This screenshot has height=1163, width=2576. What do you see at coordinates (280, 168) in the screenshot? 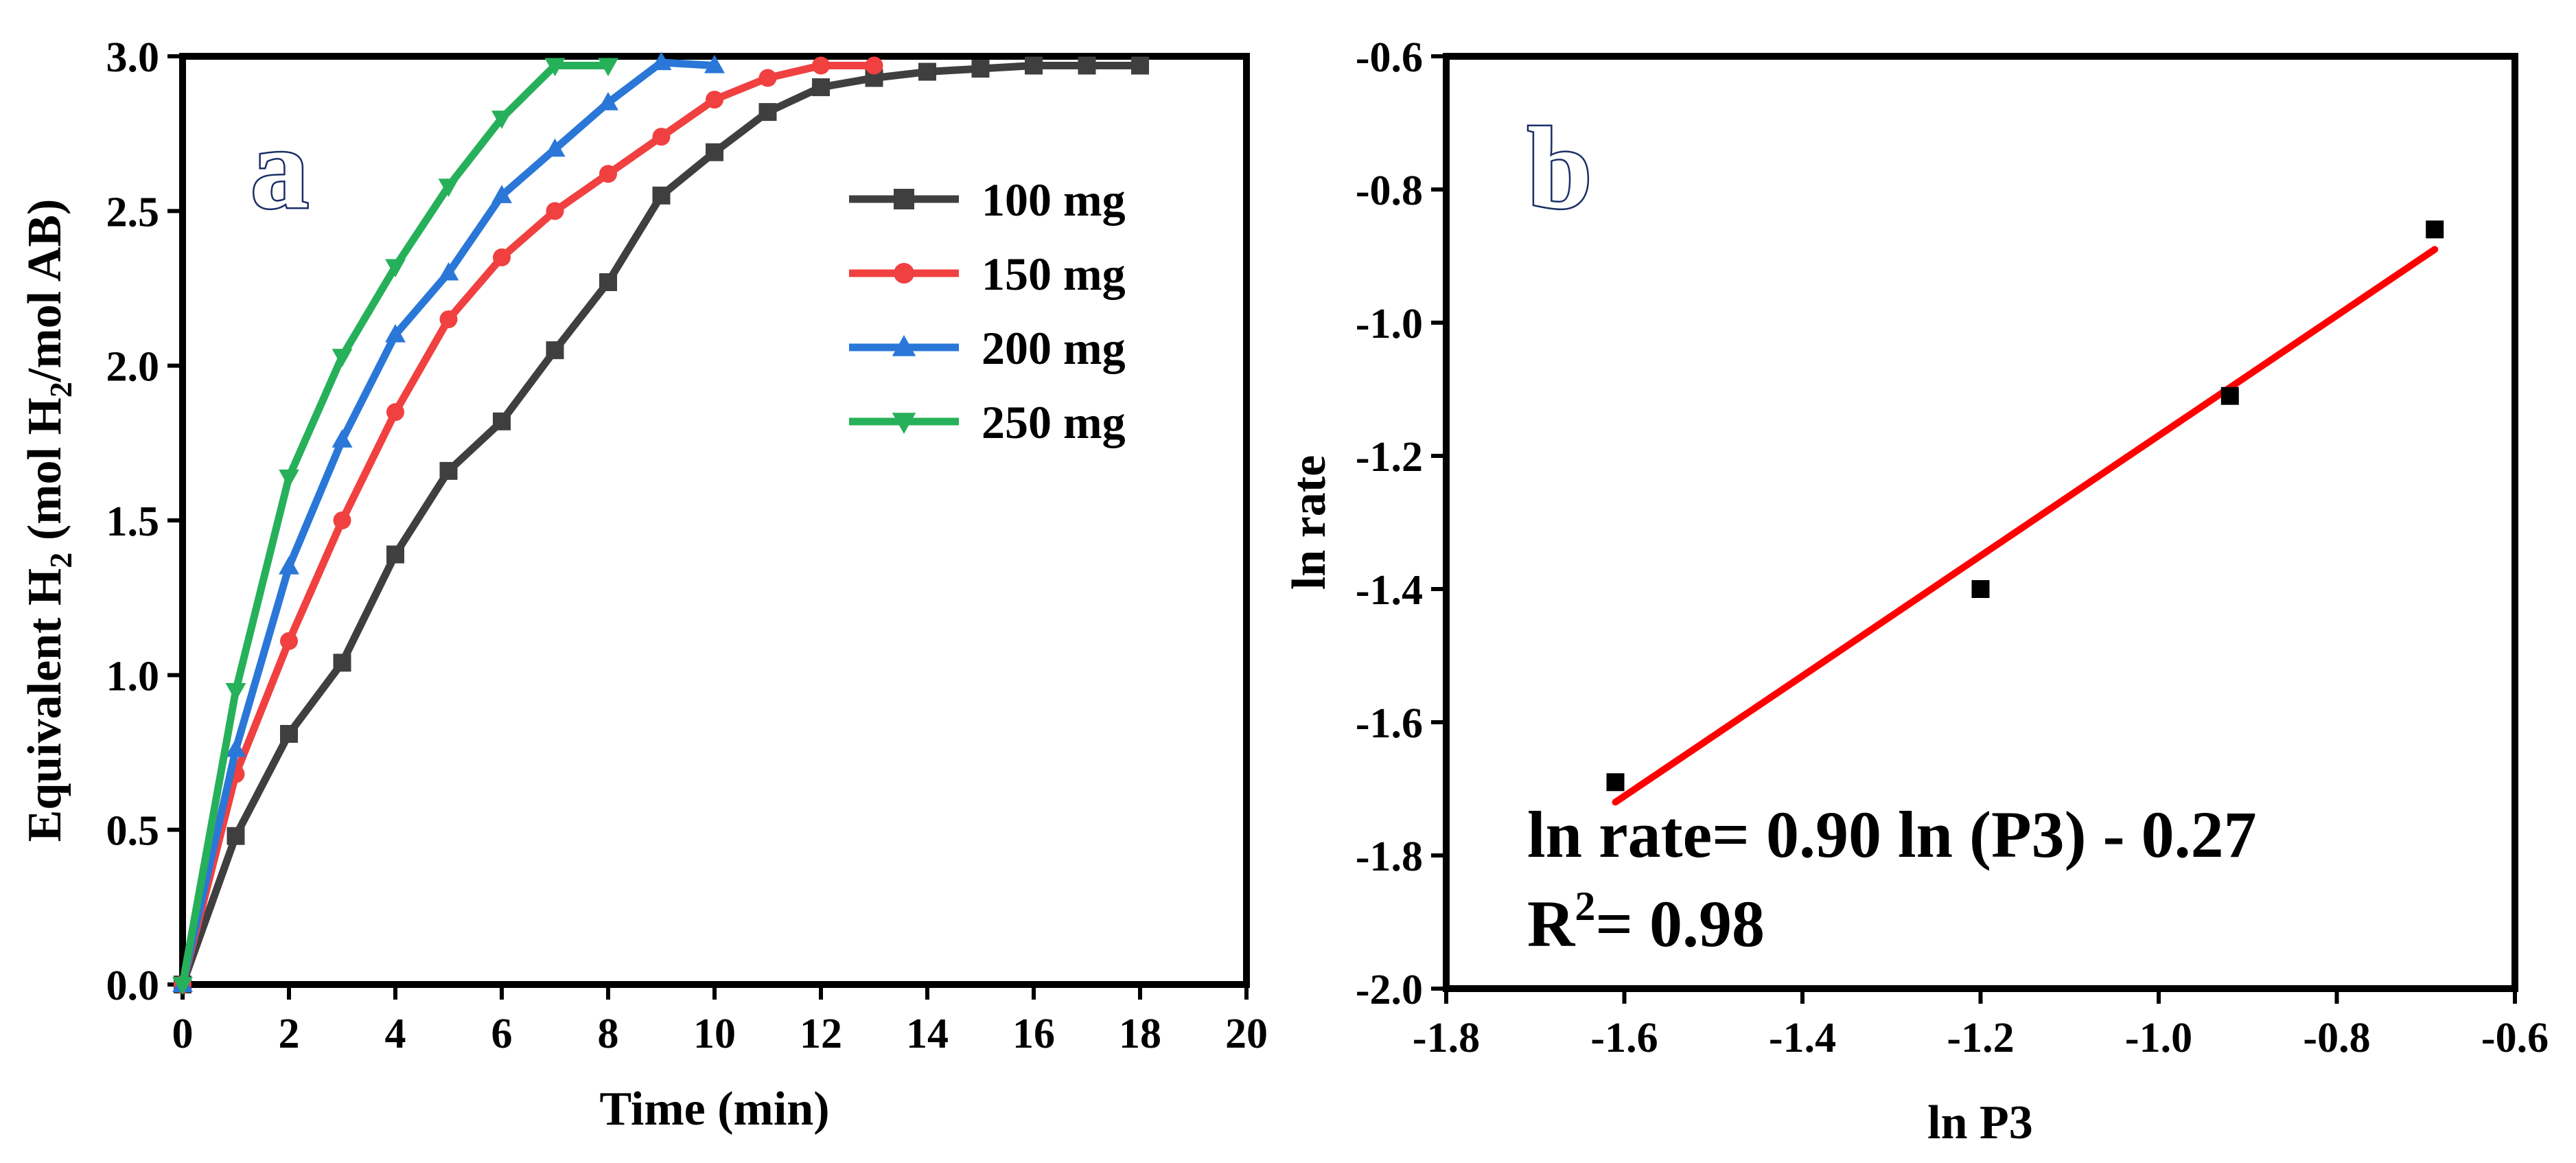
I see `panel-label-a: a` at bounding box center [280, 168].